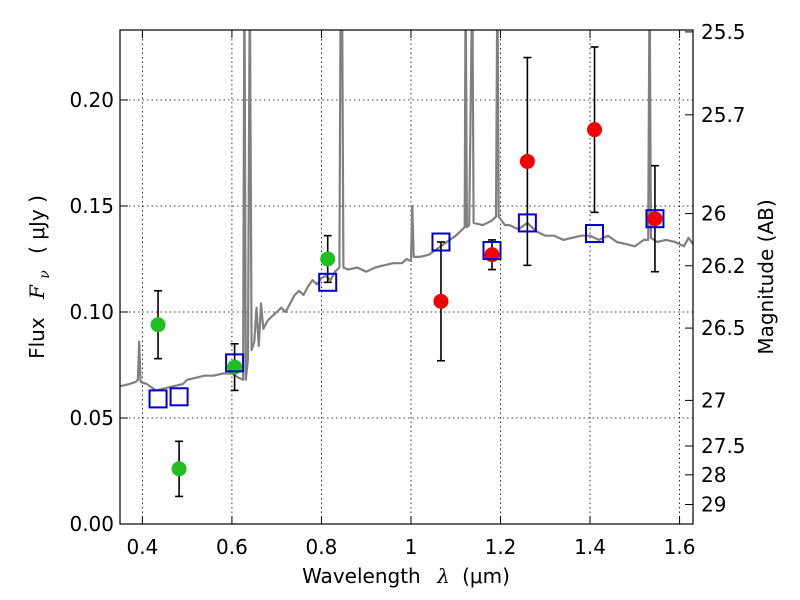 This screenshot has height=600, width=800. Describe the element at coordinates (91, 206) in the screenshot. I see `y-tick-label: 0.15` at that location.